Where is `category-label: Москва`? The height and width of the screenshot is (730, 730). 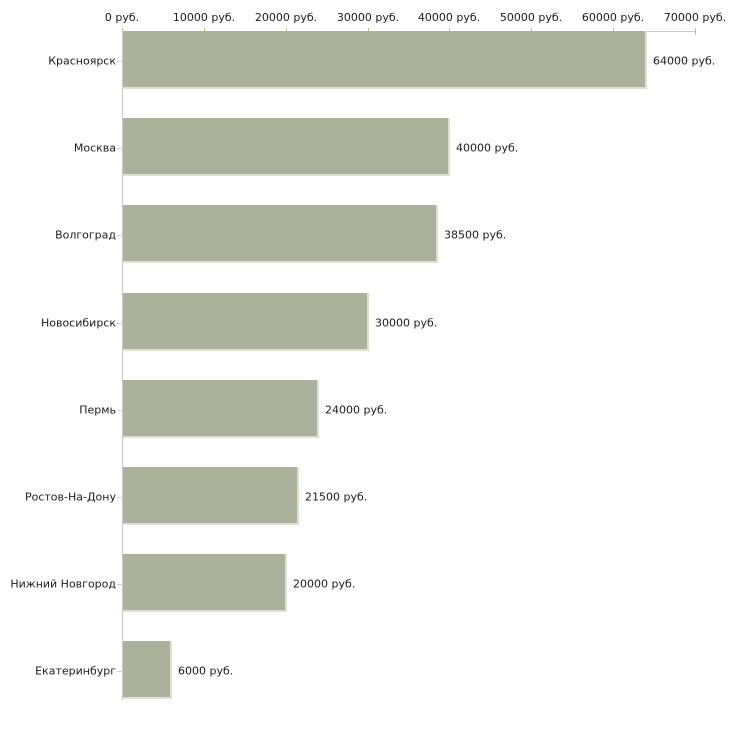
category-label: Москва is located at coordinates (94, 148).